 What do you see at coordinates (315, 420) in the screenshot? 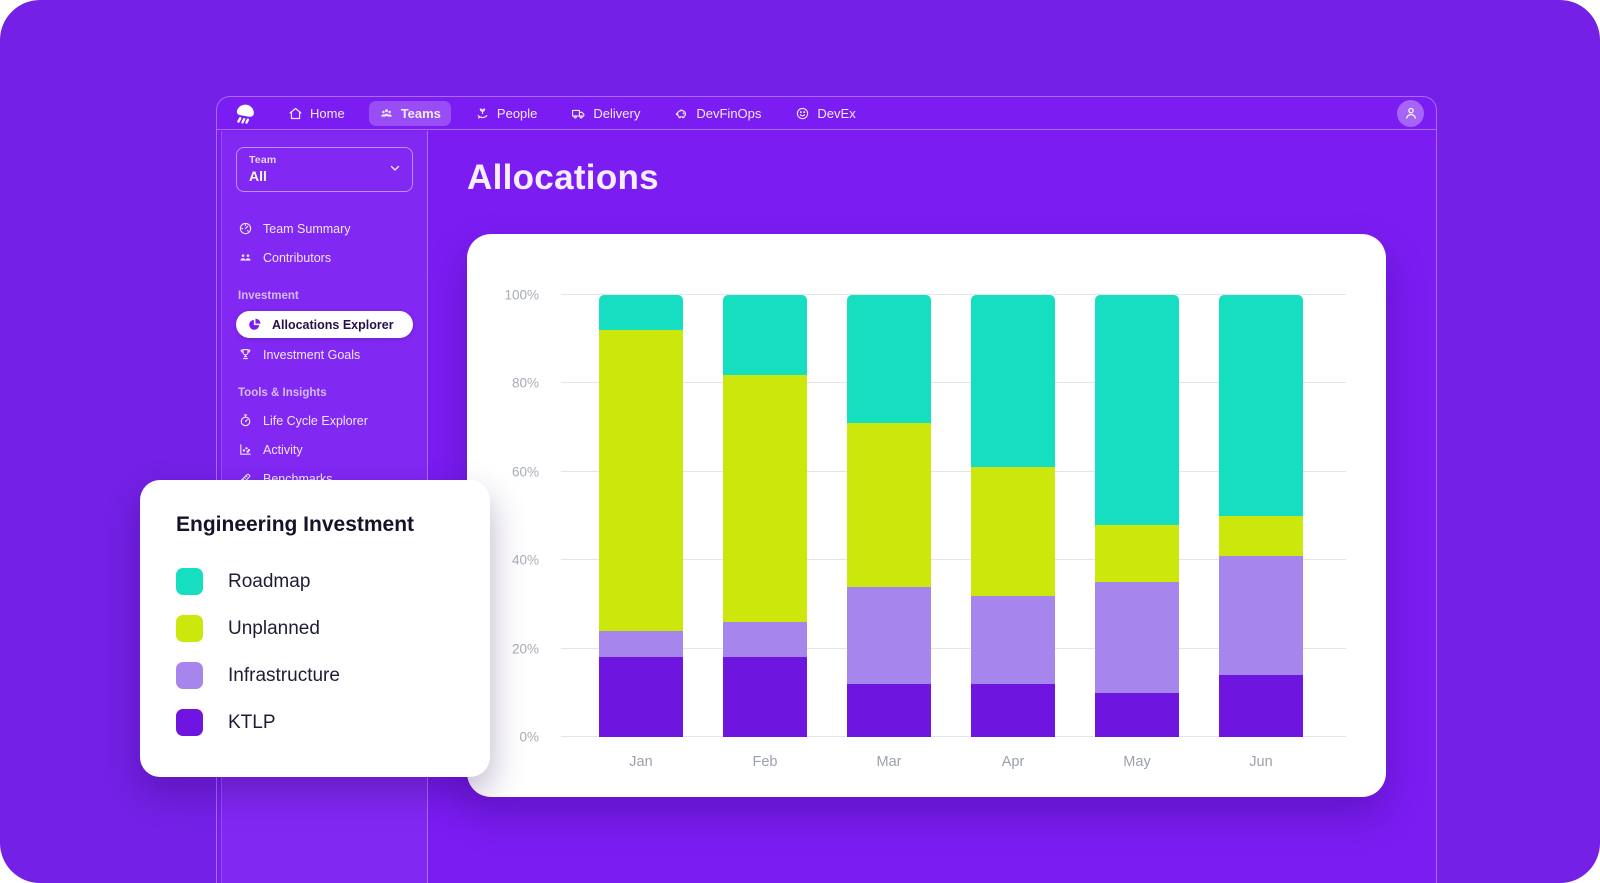
I see `sidebar-item-label: Life Cycle Explorer` at bounding box center [315, 420].